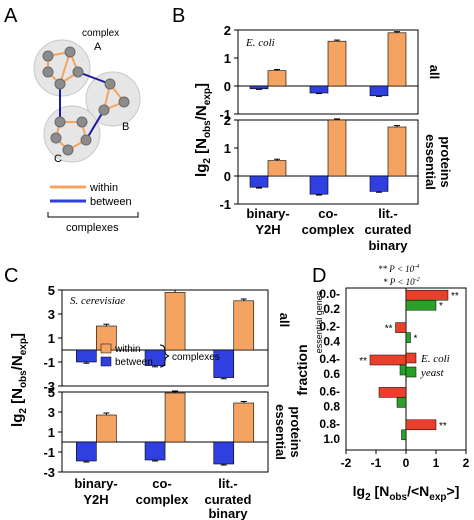 This screenshot has width=474, height=520. Describe the element at coordinates (93, 215) in the screenshot. I see `legend-brace` at that location.